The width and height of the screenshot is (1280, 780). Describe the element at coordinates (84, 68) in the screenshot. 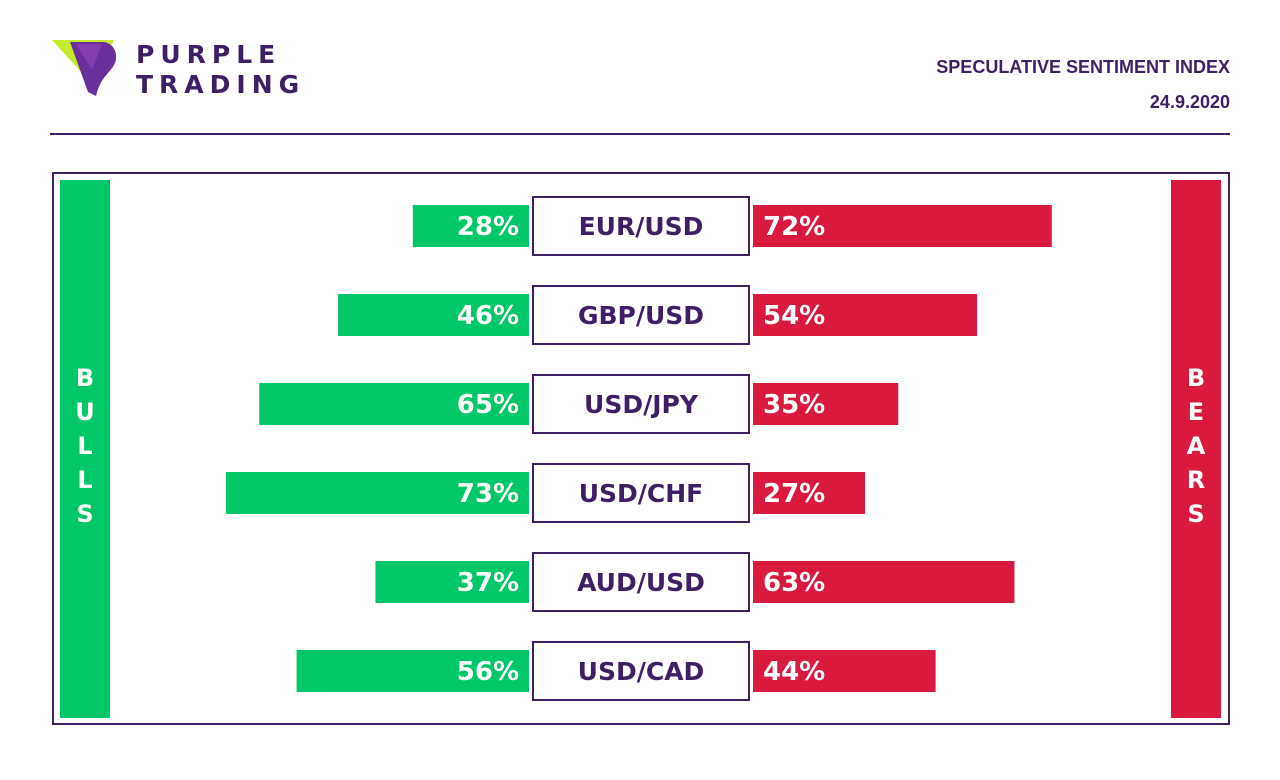

I see `purple-trading-logo-icon` at that location.